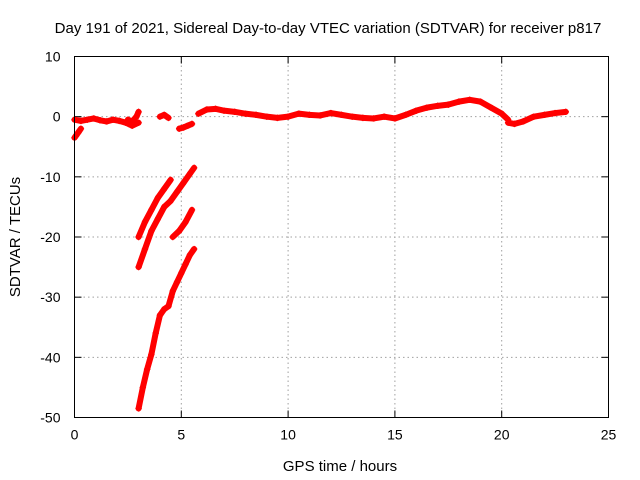  Describe the element at coordinates (502, 435) in the screenshot. I see `x-tick-label: 20` at that location.